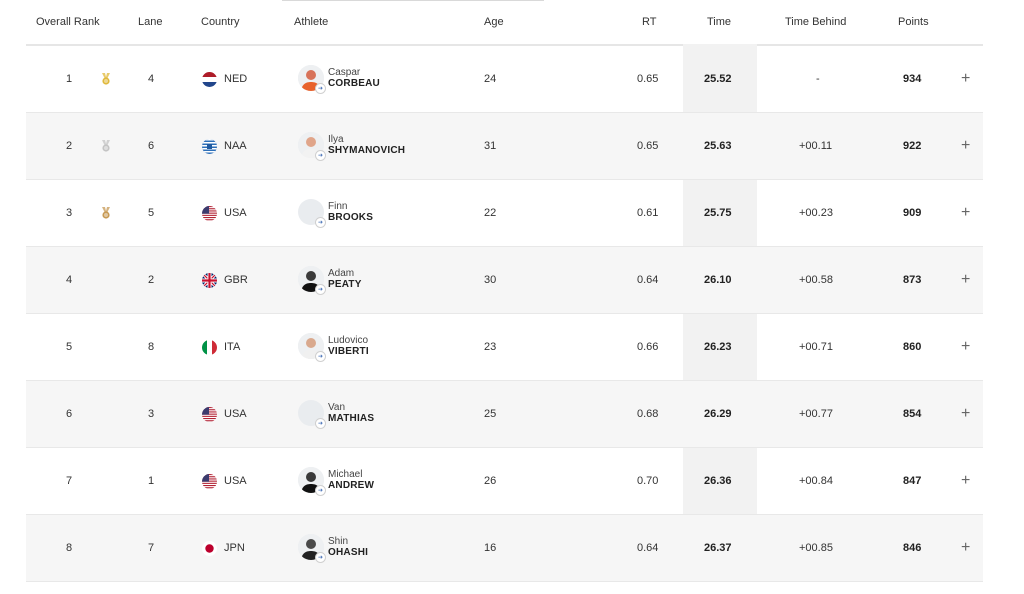 This screenshot has width=1024, height=594. What do you see at coordinates (151, 548) in the screenshot?
I see `lane-cell: 7` at bounding box center [151, 548].